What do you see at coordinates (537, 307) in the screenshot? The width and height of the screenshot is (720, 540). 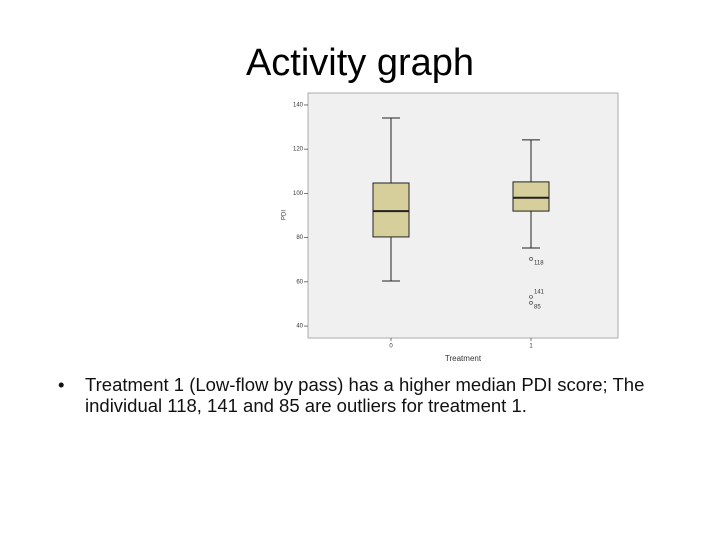 I see `outlier-label: 85` at bounding box center [537, 307].